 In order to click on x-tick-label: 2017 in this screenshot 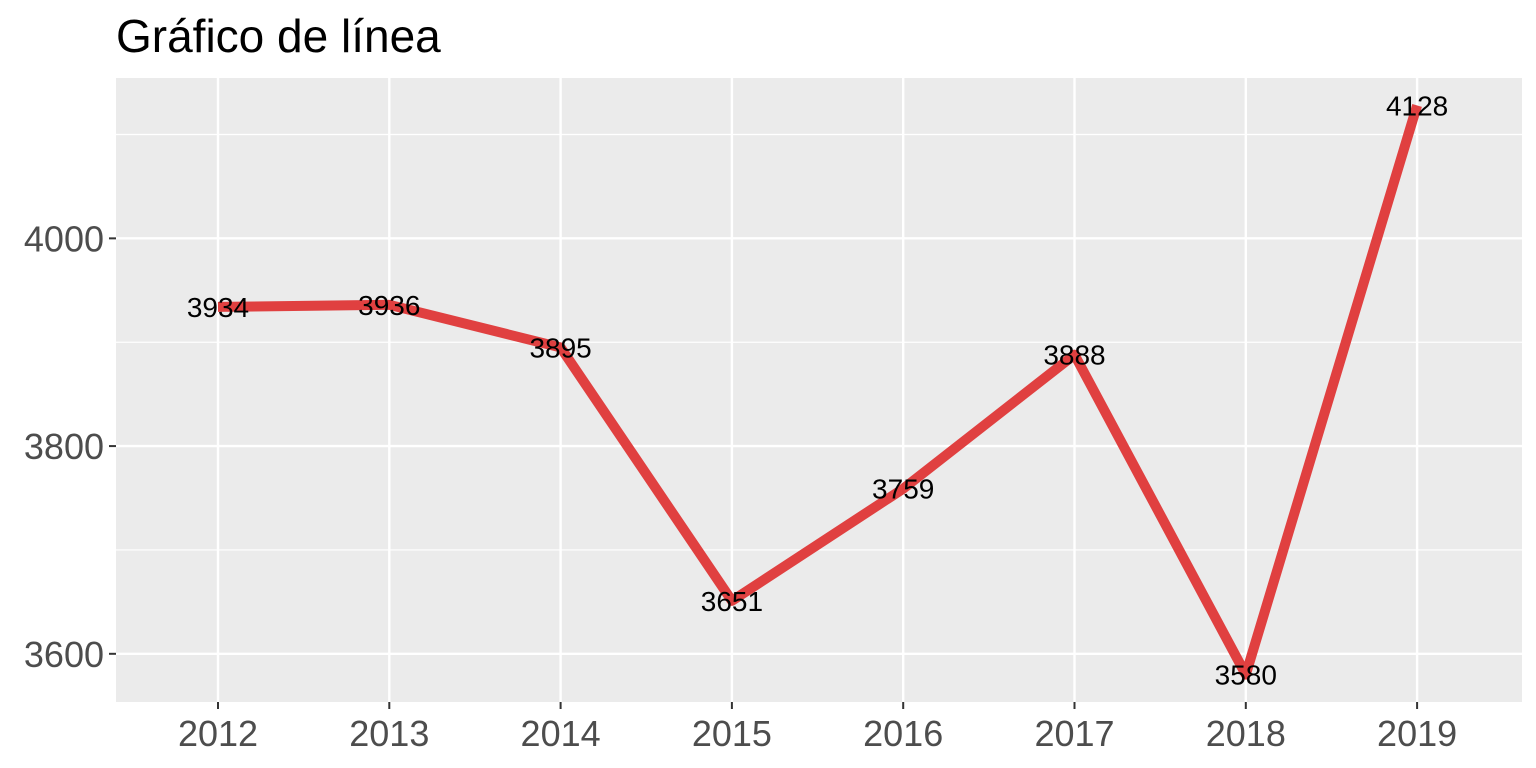, I will do `click(1074, 733)`.